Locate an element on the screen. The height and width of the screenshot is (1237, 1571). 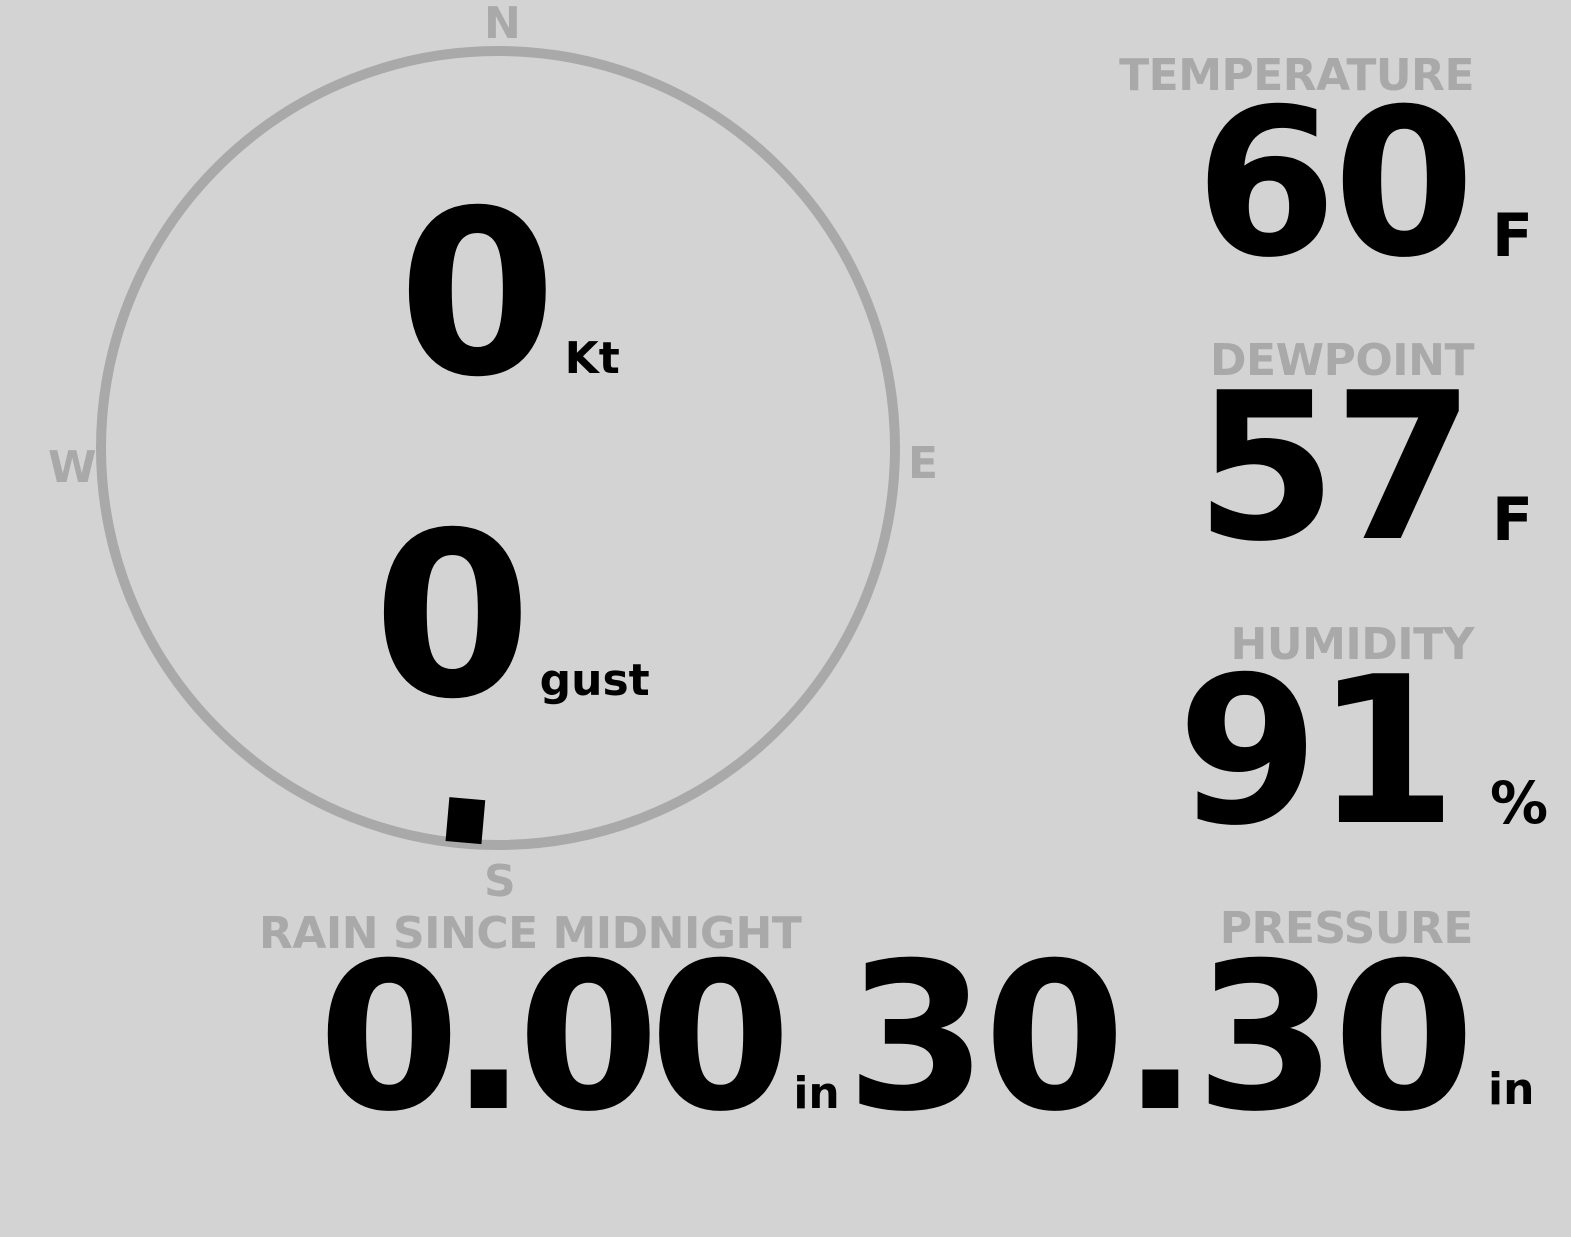
gust-readout: 0 gust is located at coordinates (511, 616).